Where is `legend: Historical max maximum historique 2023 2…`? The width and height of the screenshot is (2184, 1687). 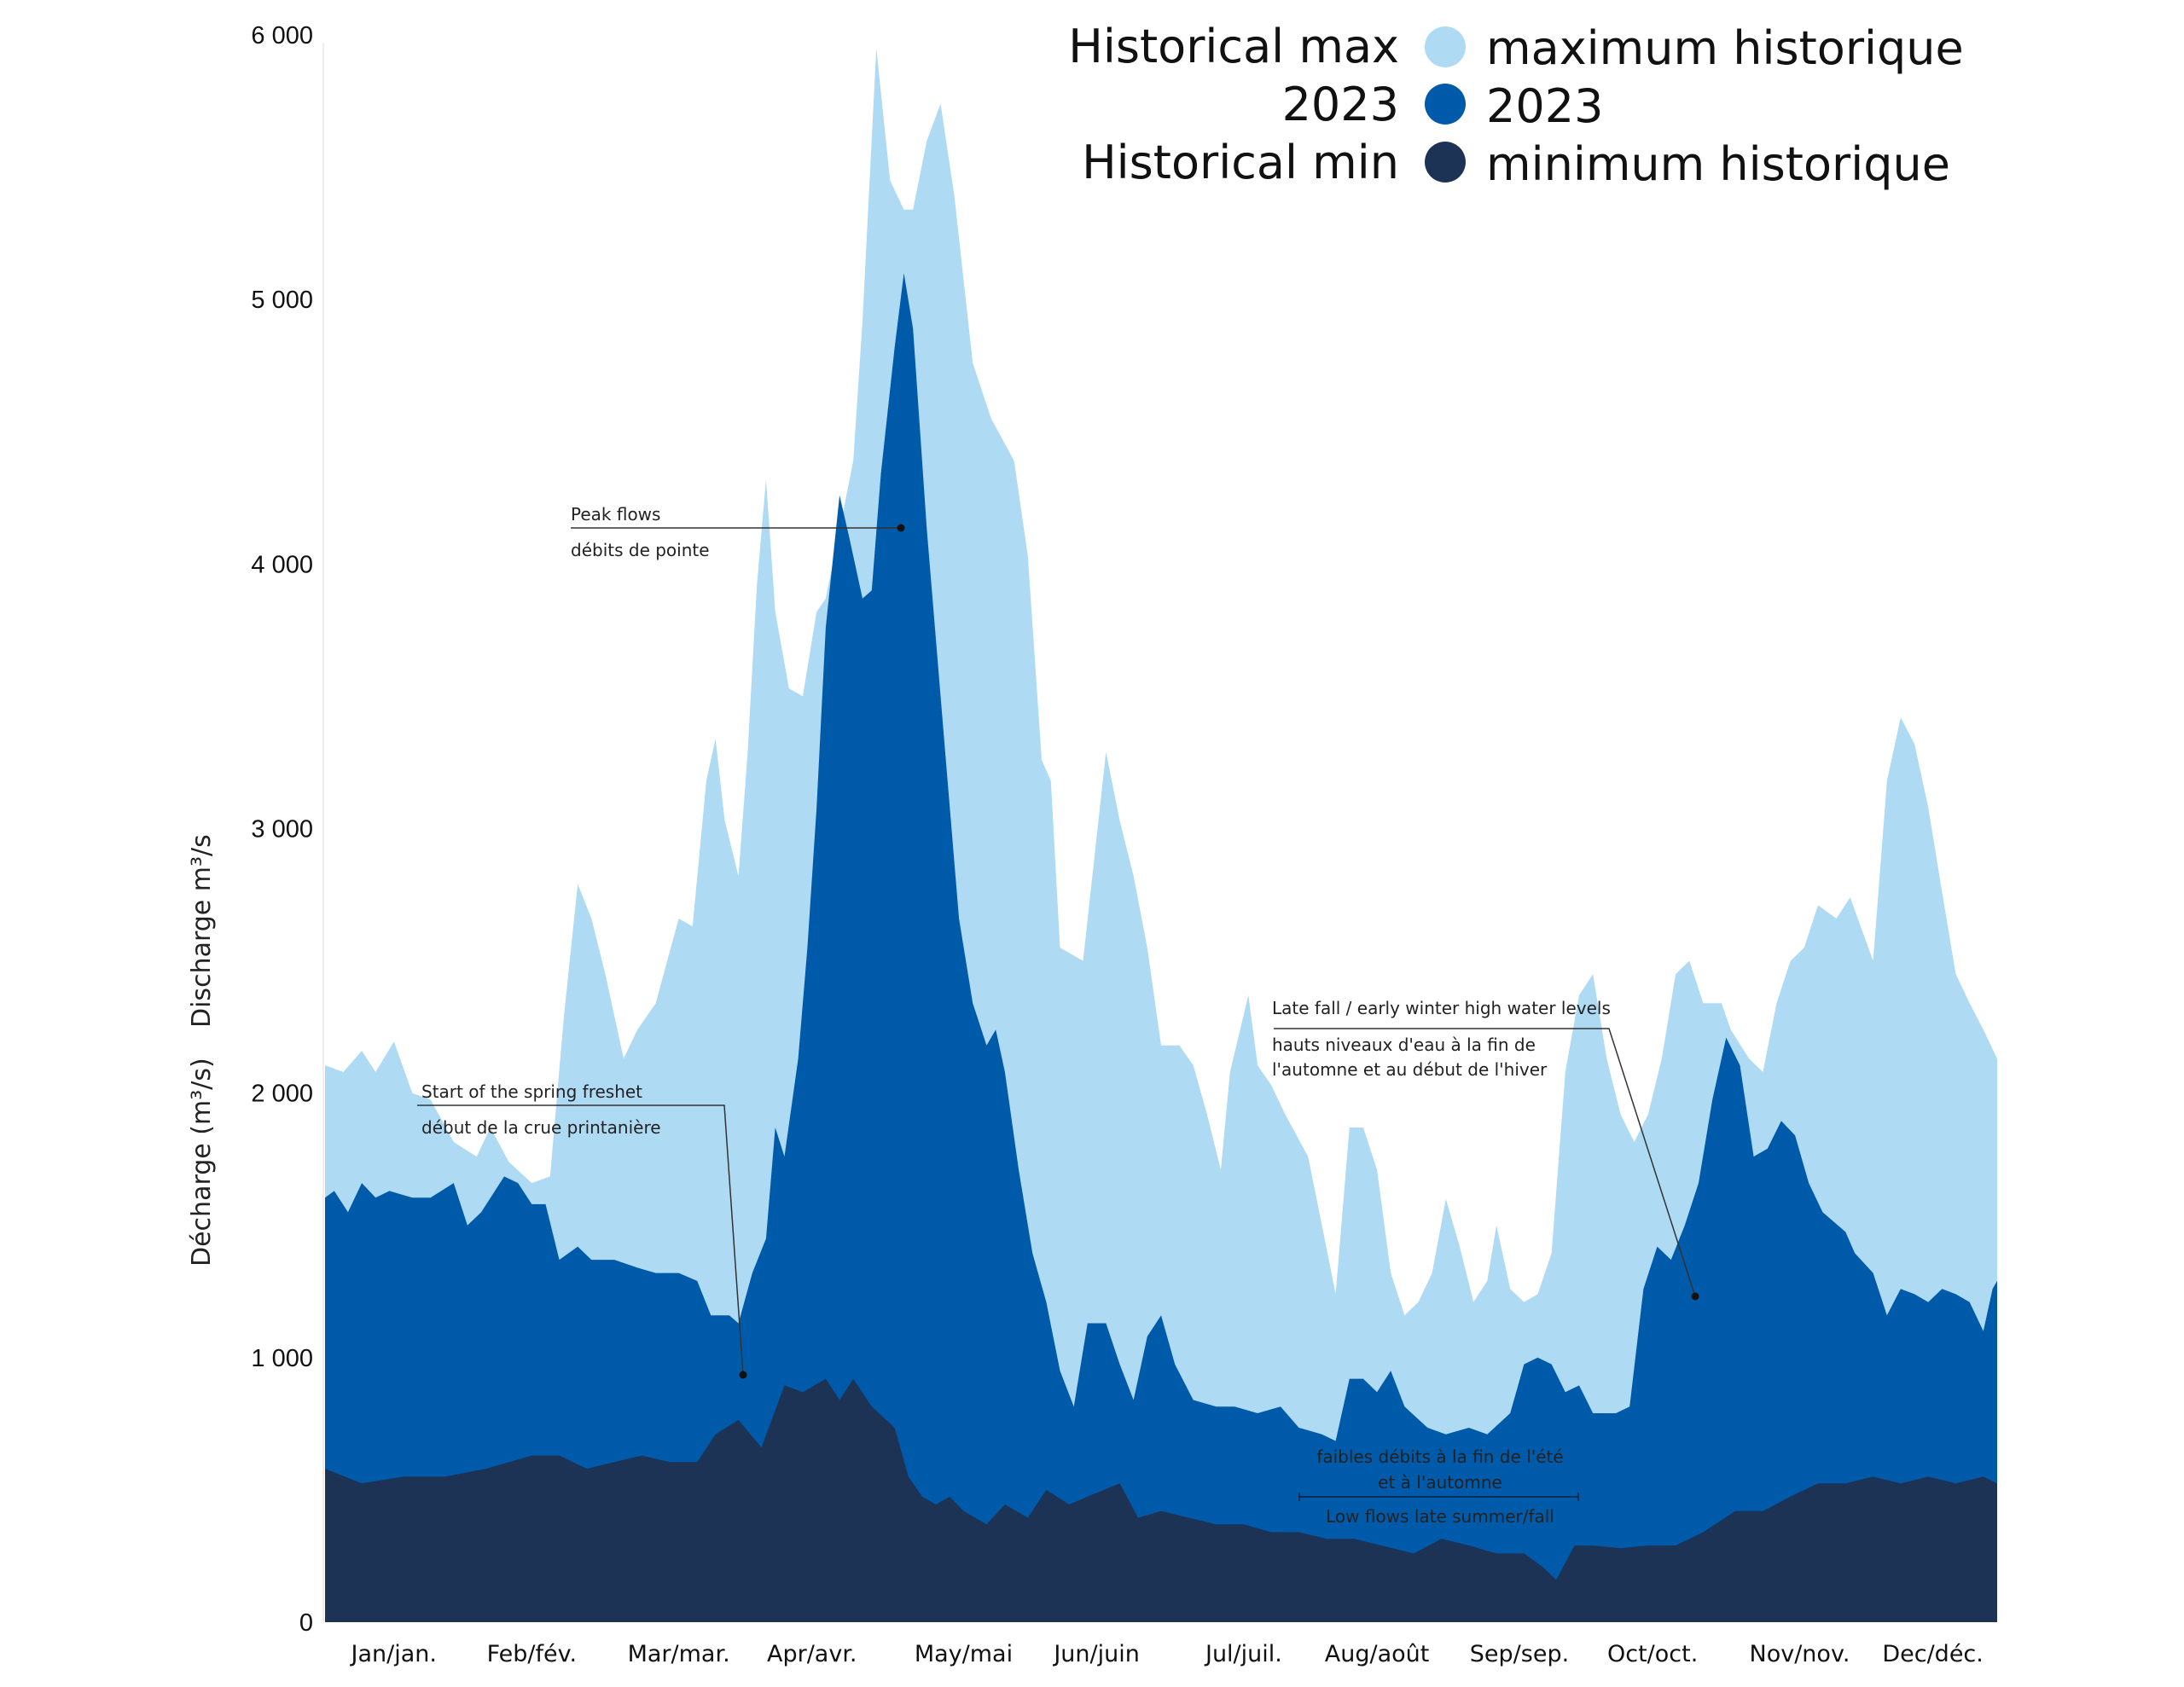 legend: Historical max maximum historique 2023 2… is located at coordinates (1516, 106).